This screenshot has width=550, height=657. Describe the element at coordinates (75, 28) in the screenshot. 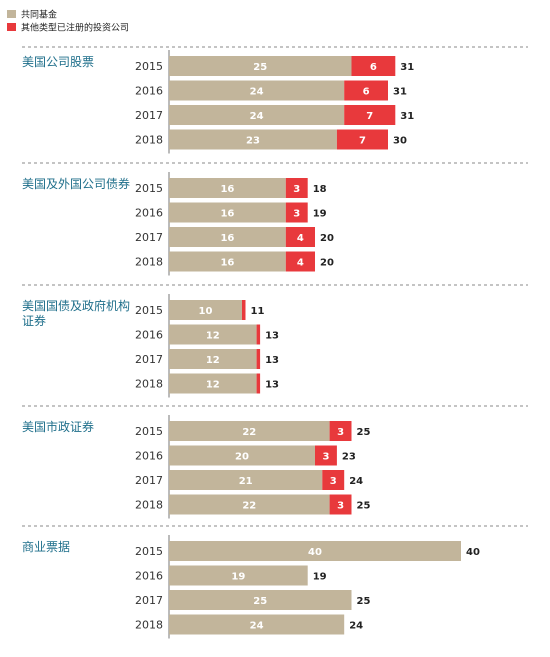

I see `legend-label: 其他类型已注册的投资公司` at that location.